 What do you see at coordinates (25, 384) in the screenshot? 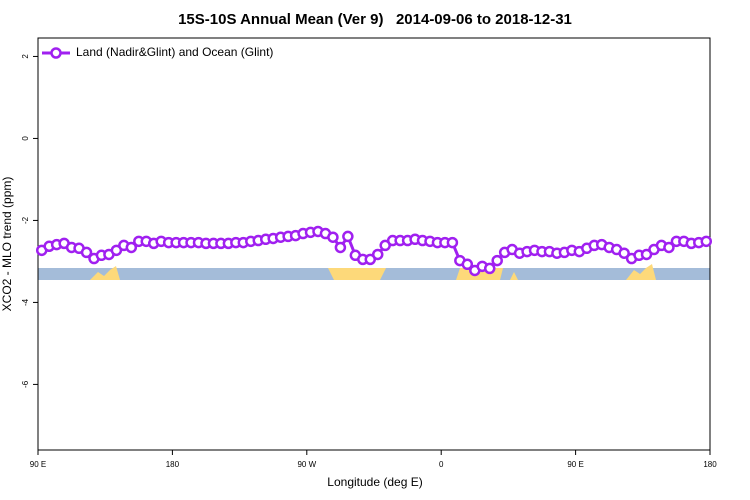
I see `y-tick-label: -6` at bounding box center [25, 384].